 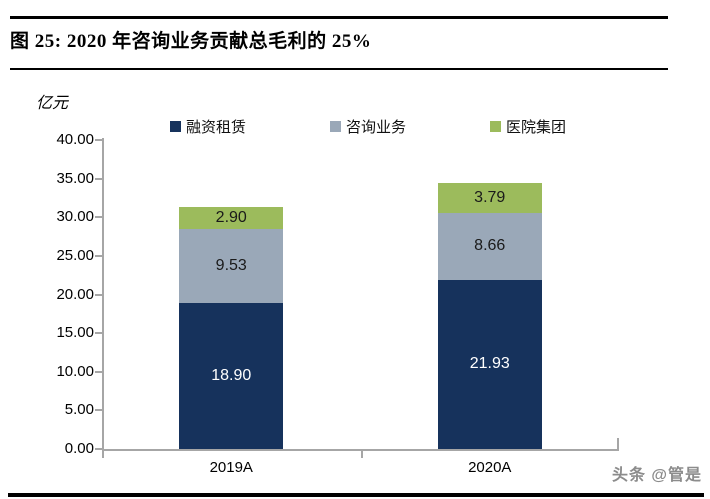 I want to click on x-axis-end-tick, so click(x=618, y=444).